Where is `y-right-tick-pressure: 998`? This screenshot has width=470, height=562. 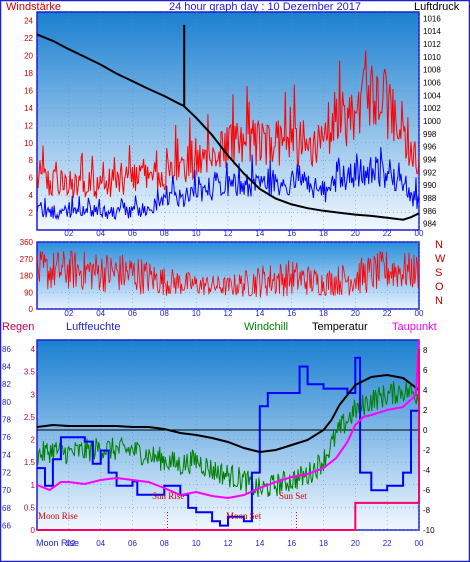
y-right-tick-pressure: 998 is located at coordinates (430, 134).